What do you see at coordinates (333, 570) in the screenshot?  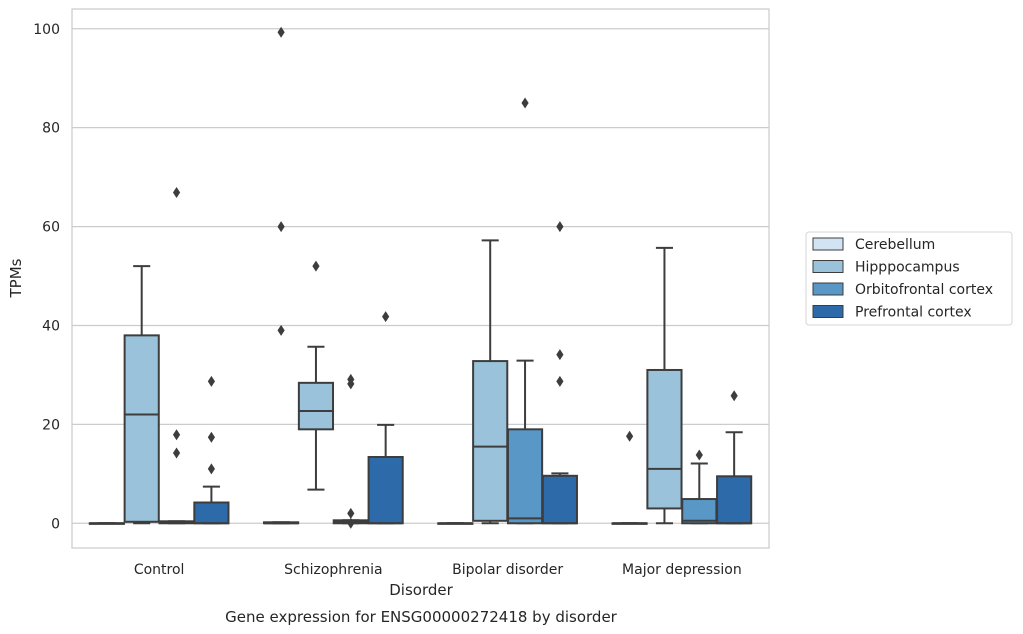 I see `x-tick-label: Schizophrenia` at bounding box center [333, 570].